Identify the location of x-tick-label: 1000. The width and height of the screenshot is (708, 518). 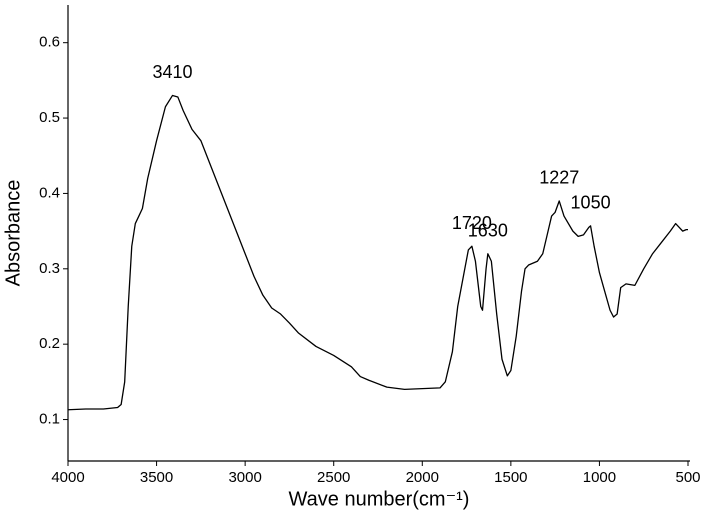
(599, 477).